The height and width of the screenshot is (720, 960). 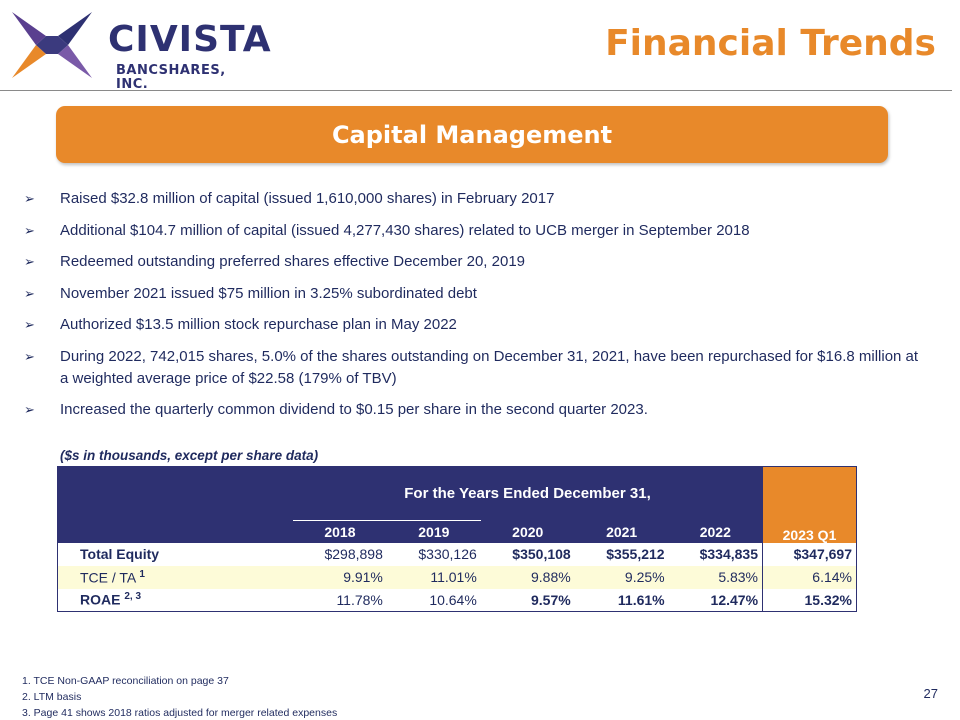 What do you see at coordinates (142, 574) in the screenshot?
I see `footnote-marker: 1` at bounding box center [142, 574].